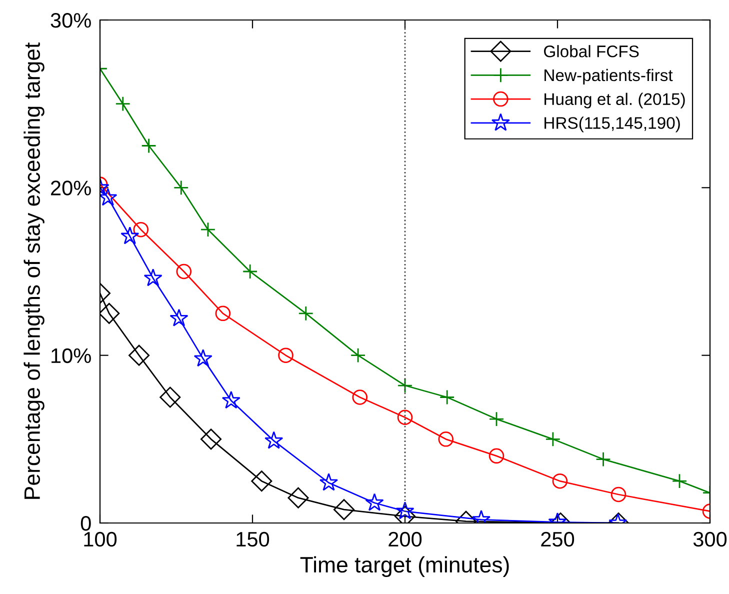 This screenshot has height=594, width=729. What do you see at coordinates (70, 20) in the screenshot?
I see `y-tick-label: 30%` at bounding box center [70, 20].